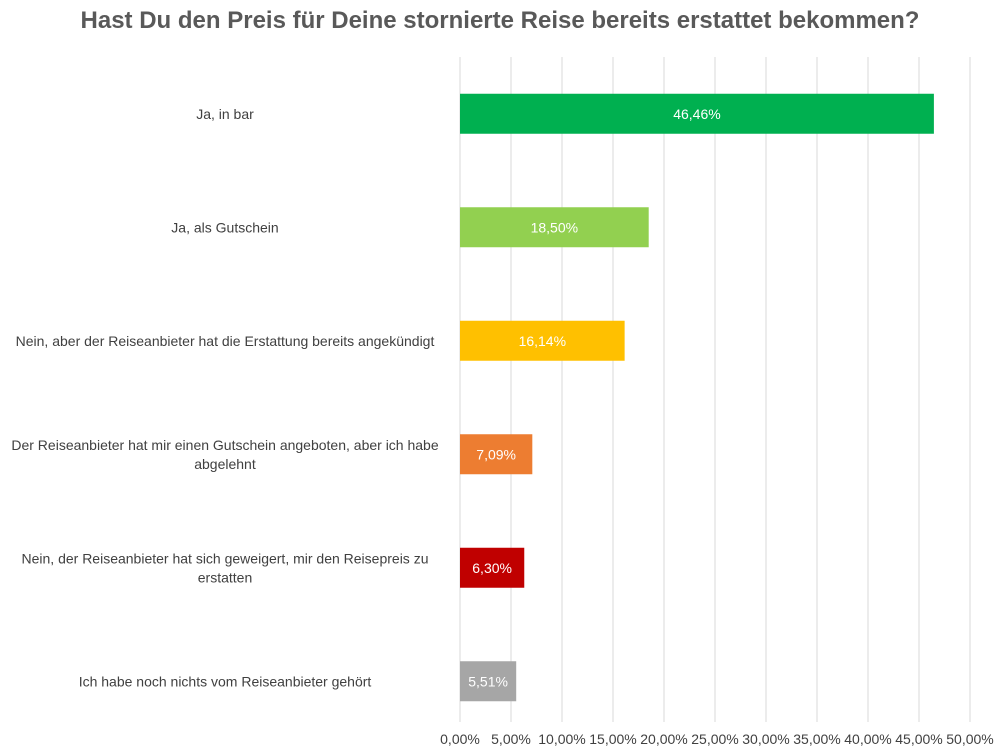 Image resolution: width=1000 pixels, height=750 pixels. Describe the element at coordinates (867, 739) in the screenshot. I see `x-tick-label: 40,00%` at that location.